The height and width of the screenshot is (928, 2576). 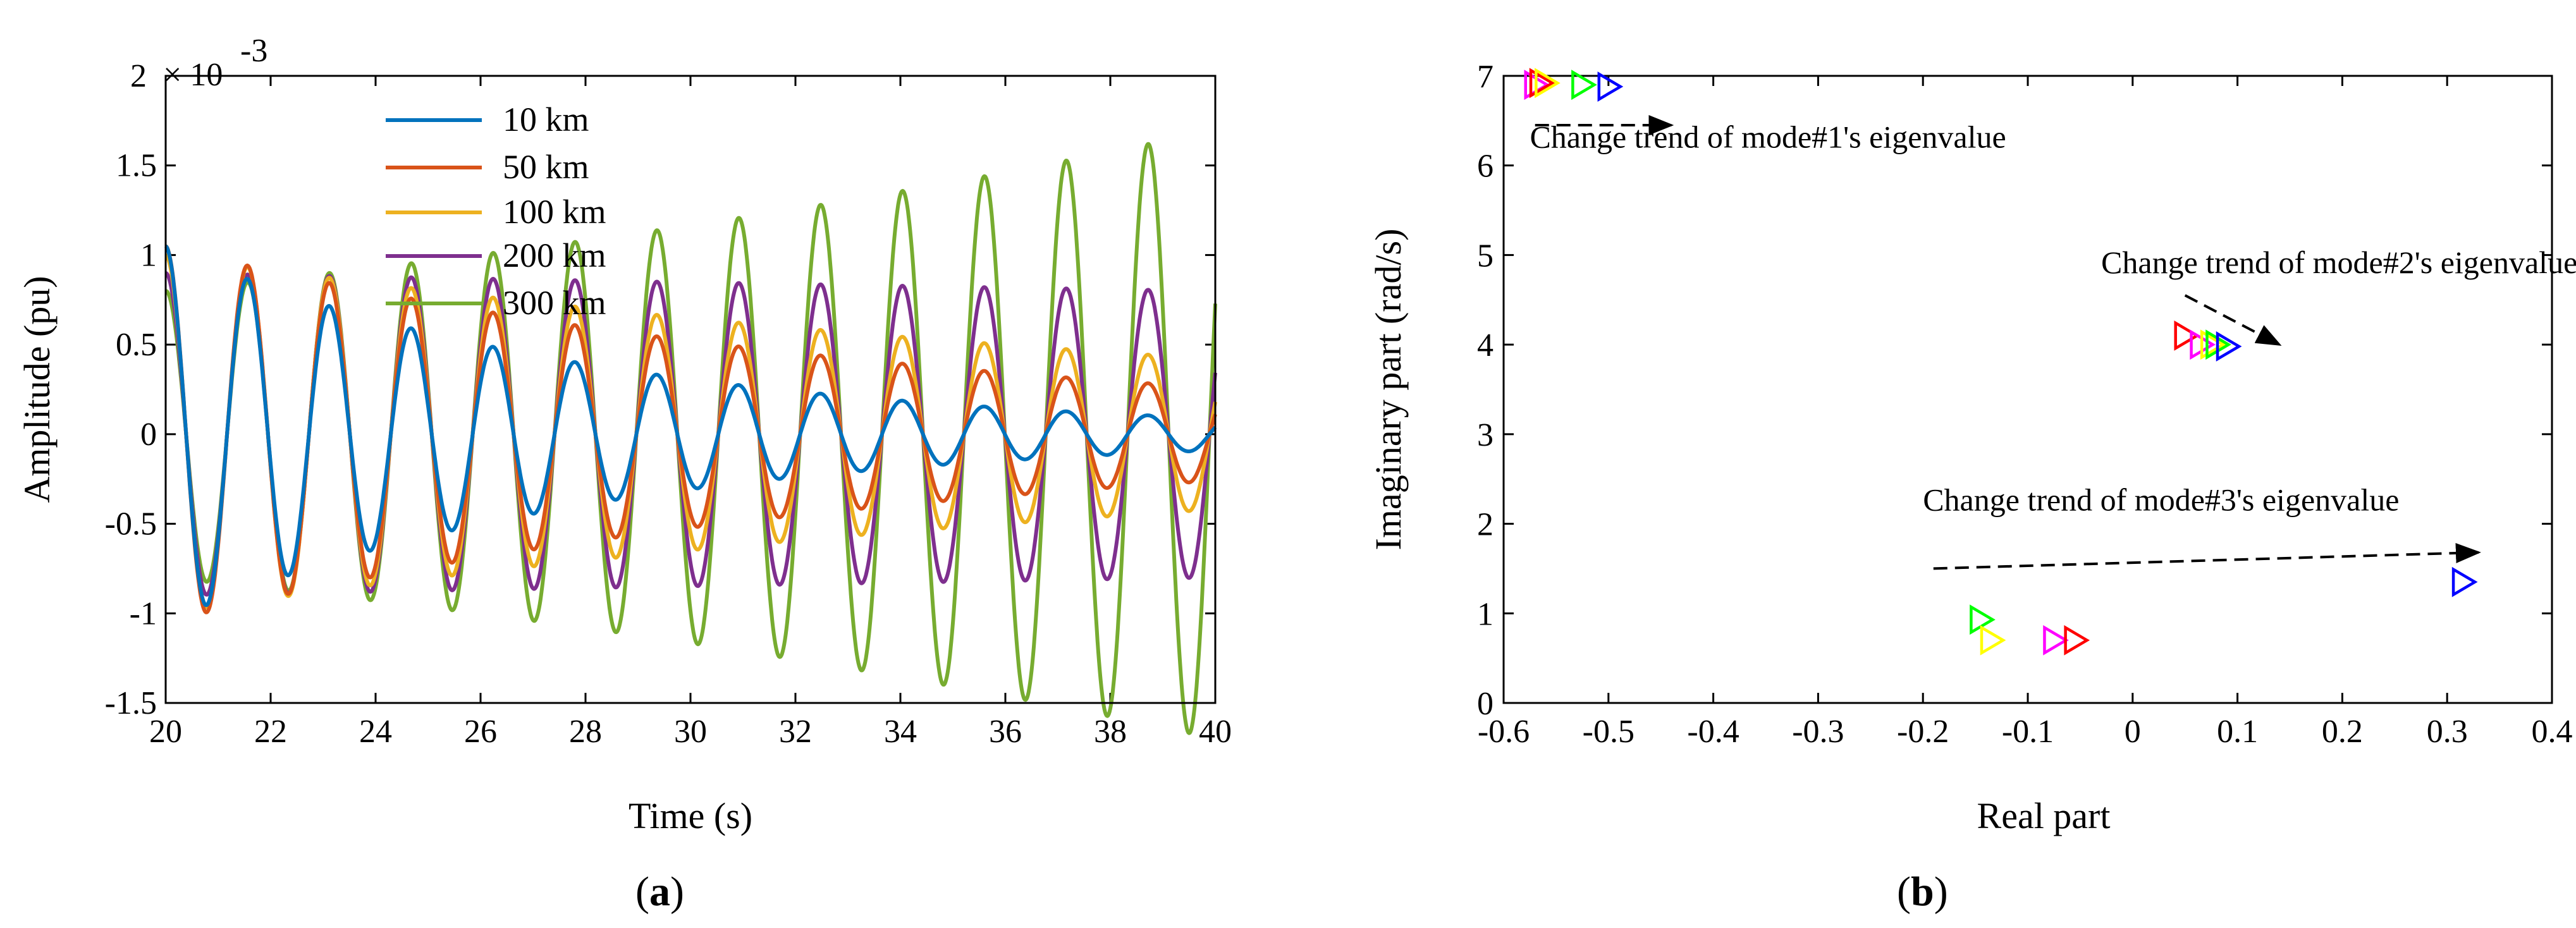 What do you see at coordinates (546, 167) in the screenshot?
I see `legend-label-50km: 50 km` at bounding box center [546, 167].